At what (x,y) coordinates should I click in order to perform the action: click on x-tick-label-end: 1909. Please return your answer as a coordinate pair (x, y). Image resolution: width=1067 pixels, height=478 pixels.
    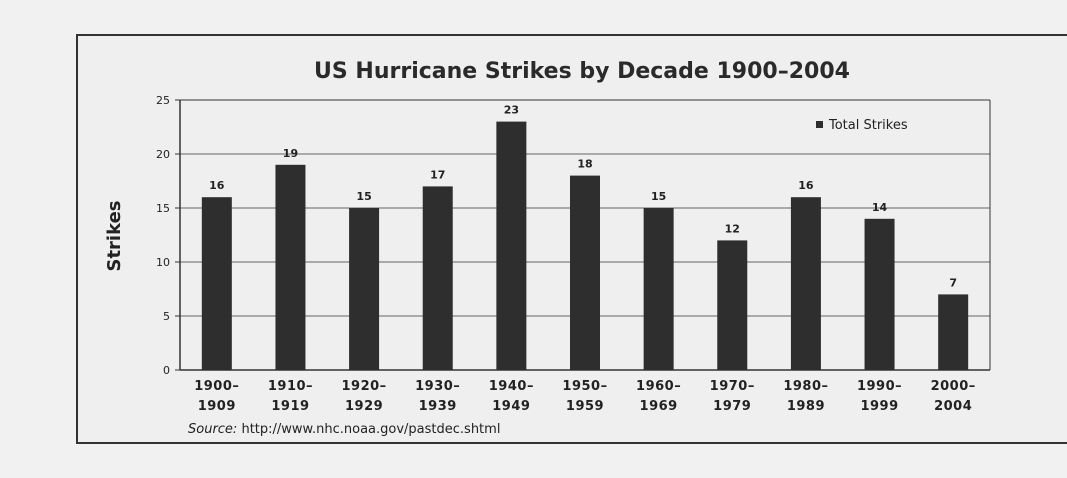
    Looking at the image, I should click on (217, 406).